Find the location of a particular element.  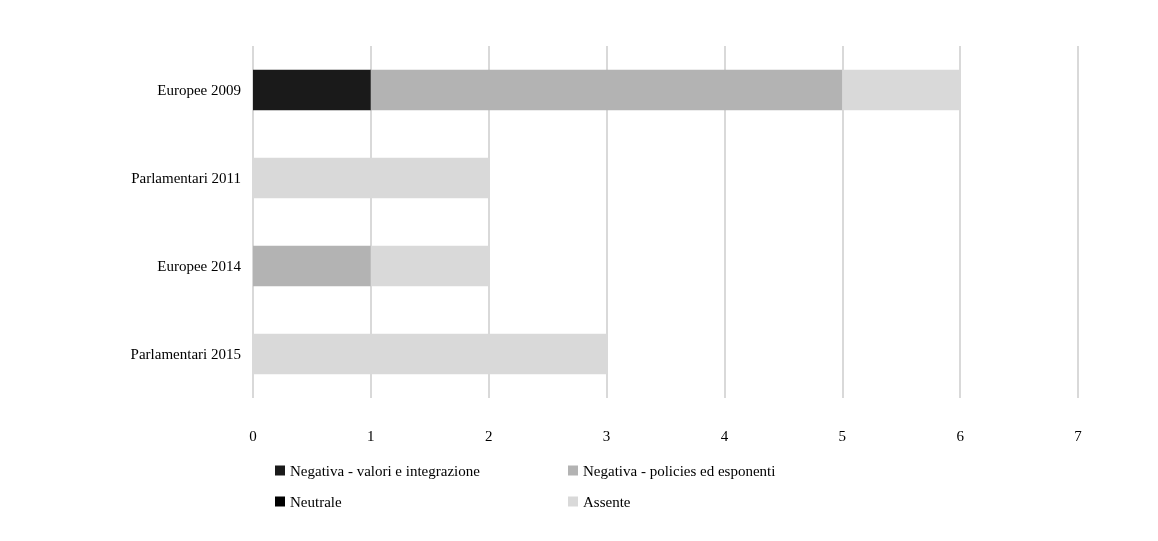

x-tick-label: 7 is located at coordinates (1078, 435).